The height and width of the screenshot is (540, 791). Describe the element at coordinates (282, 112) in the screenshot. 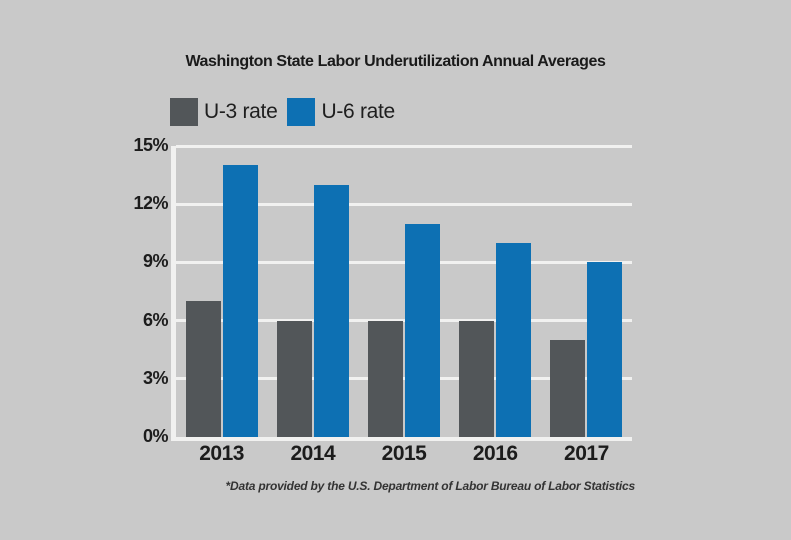

I see `legend: U-3 rate U-6 rate` at that location.